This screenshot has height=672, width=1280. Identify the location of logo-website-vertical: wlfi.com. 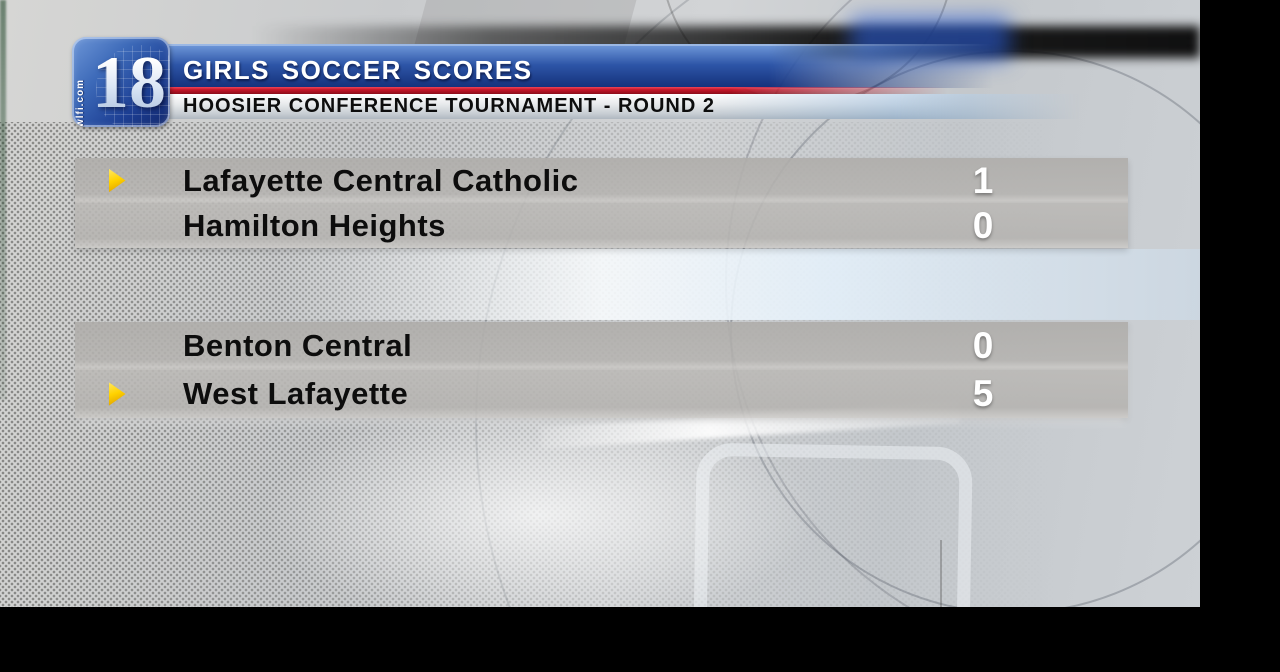
(80, 102).